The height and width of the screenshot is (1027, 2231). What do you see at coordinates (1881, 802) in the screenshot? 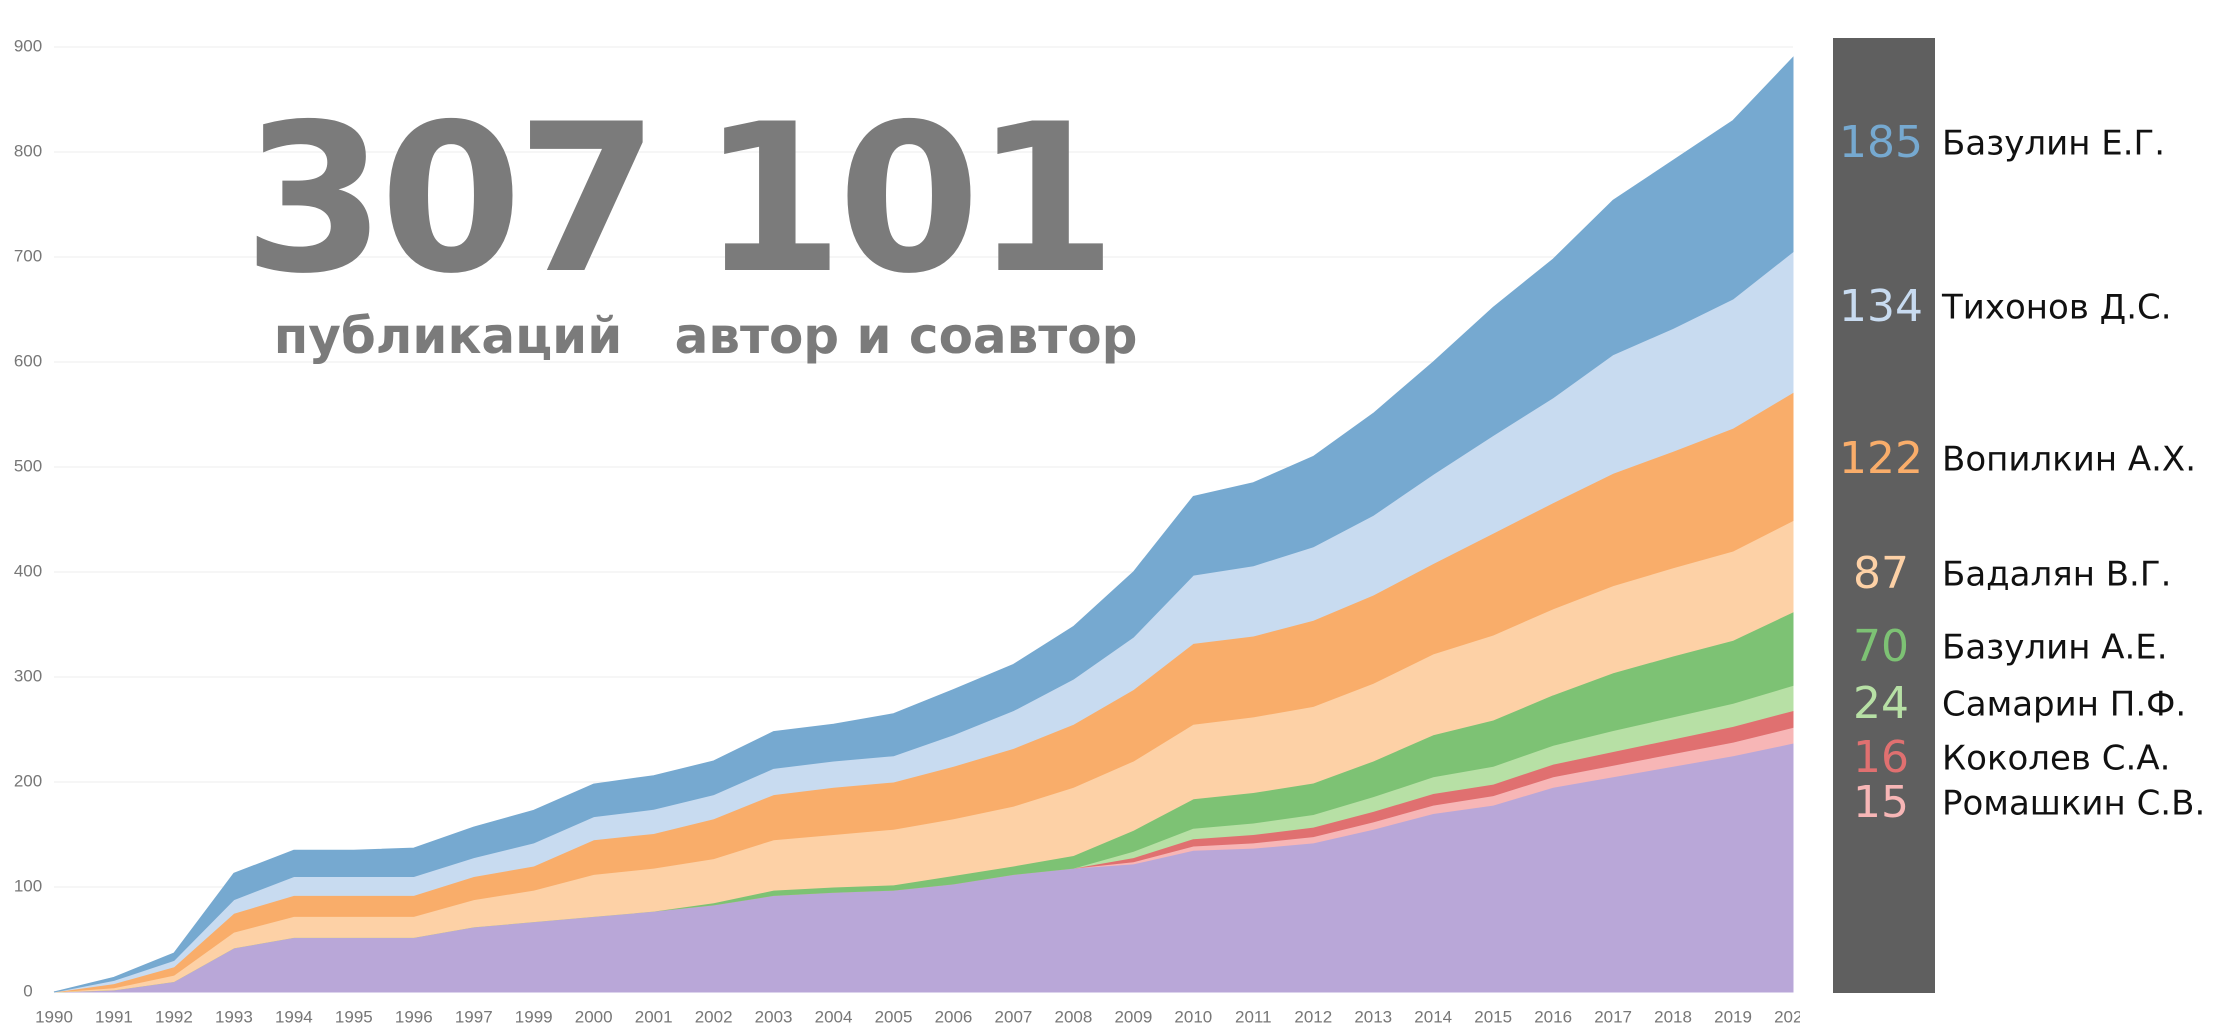
I see `legend-count: 15` at bounding box center [1881, 802].